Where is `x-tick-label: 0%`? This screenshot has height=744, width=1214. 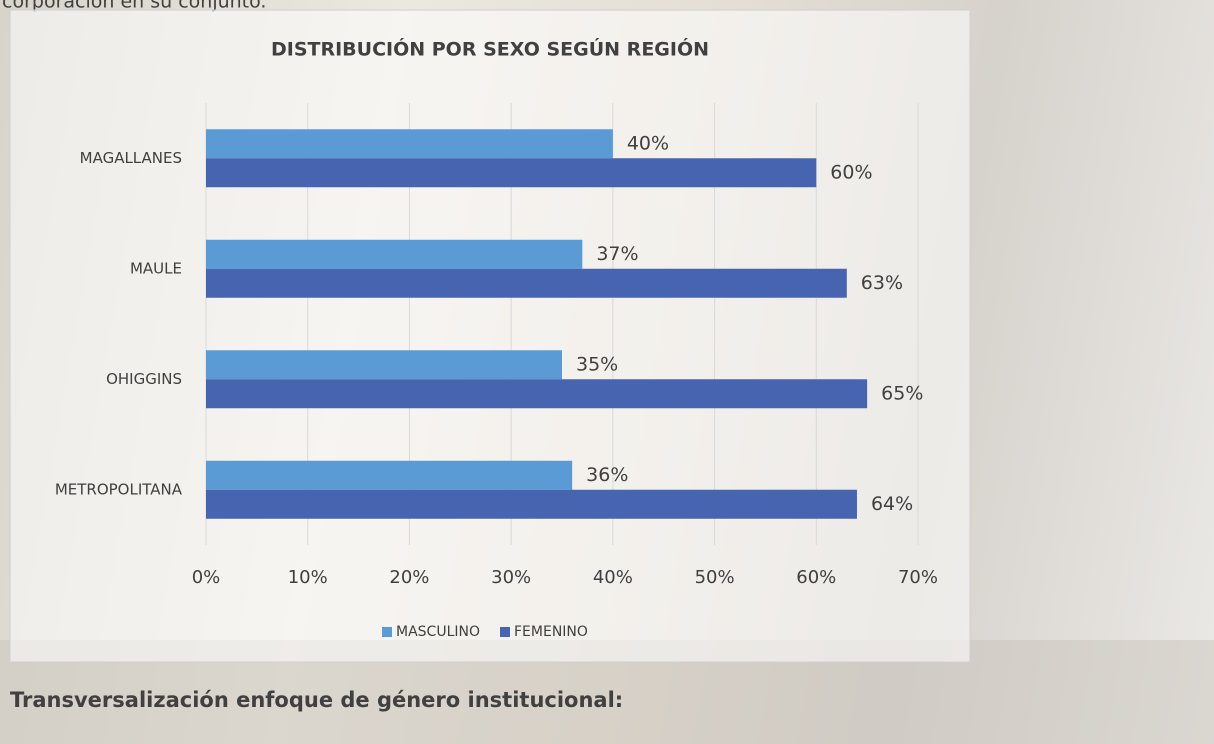
x-tick-label: 0% is located at coordinates (206, 577).